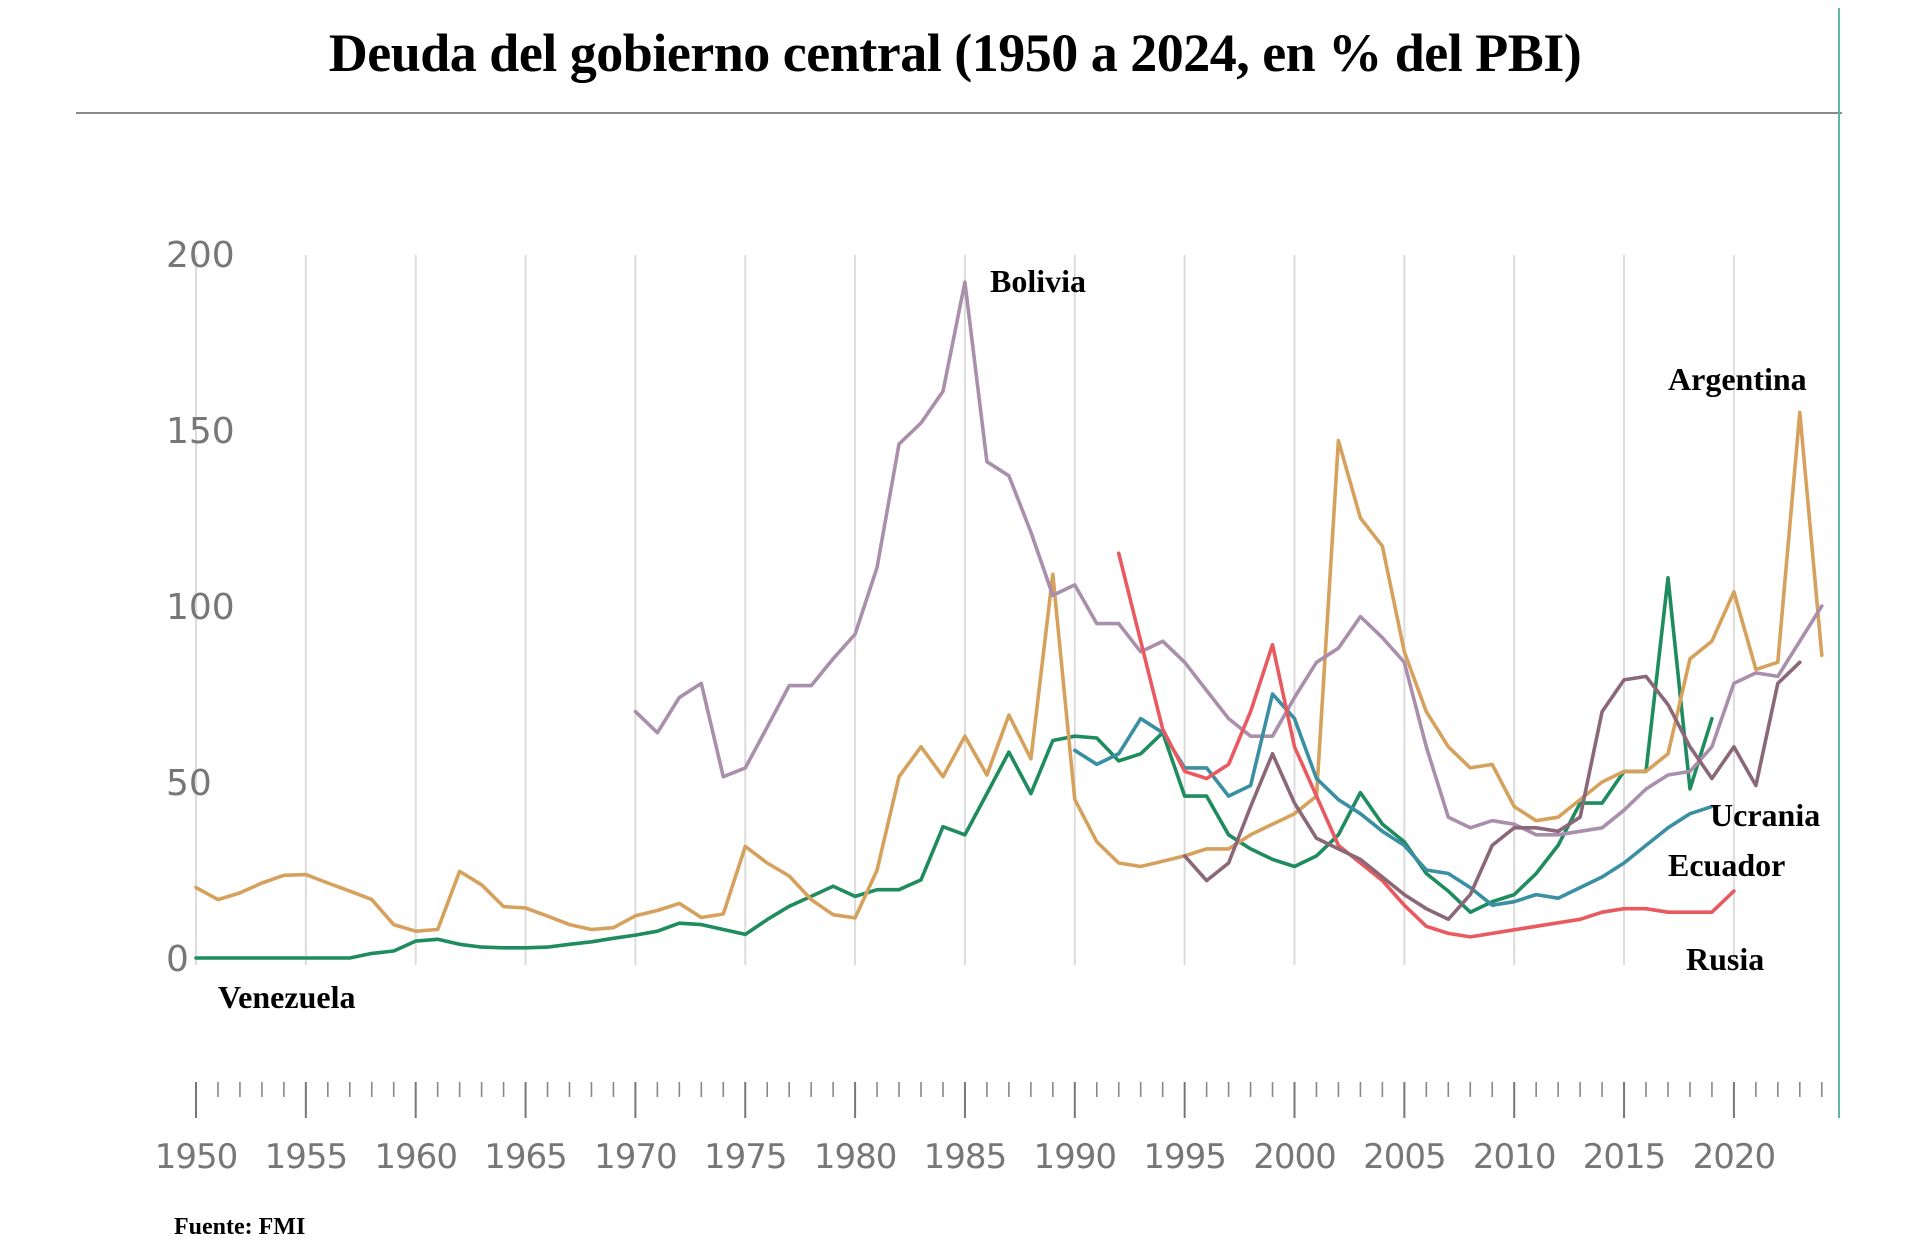  What do you see at coordinates (965, 1157) in the screenshot?
I see `x-tick-label: 1985` at bounding box center [965, 1157].